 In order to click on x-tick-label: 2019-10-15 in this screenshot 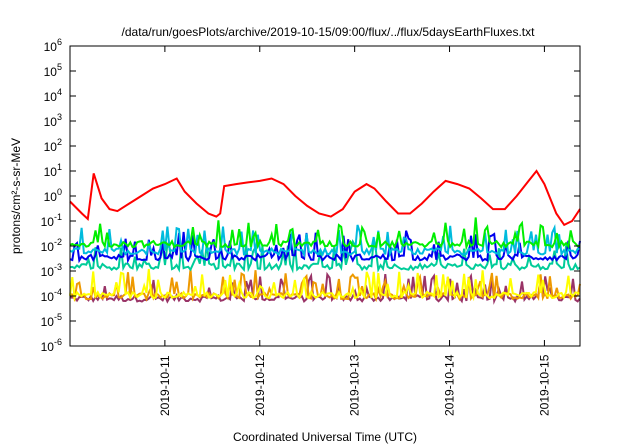, I will do `click(544, 385)`.